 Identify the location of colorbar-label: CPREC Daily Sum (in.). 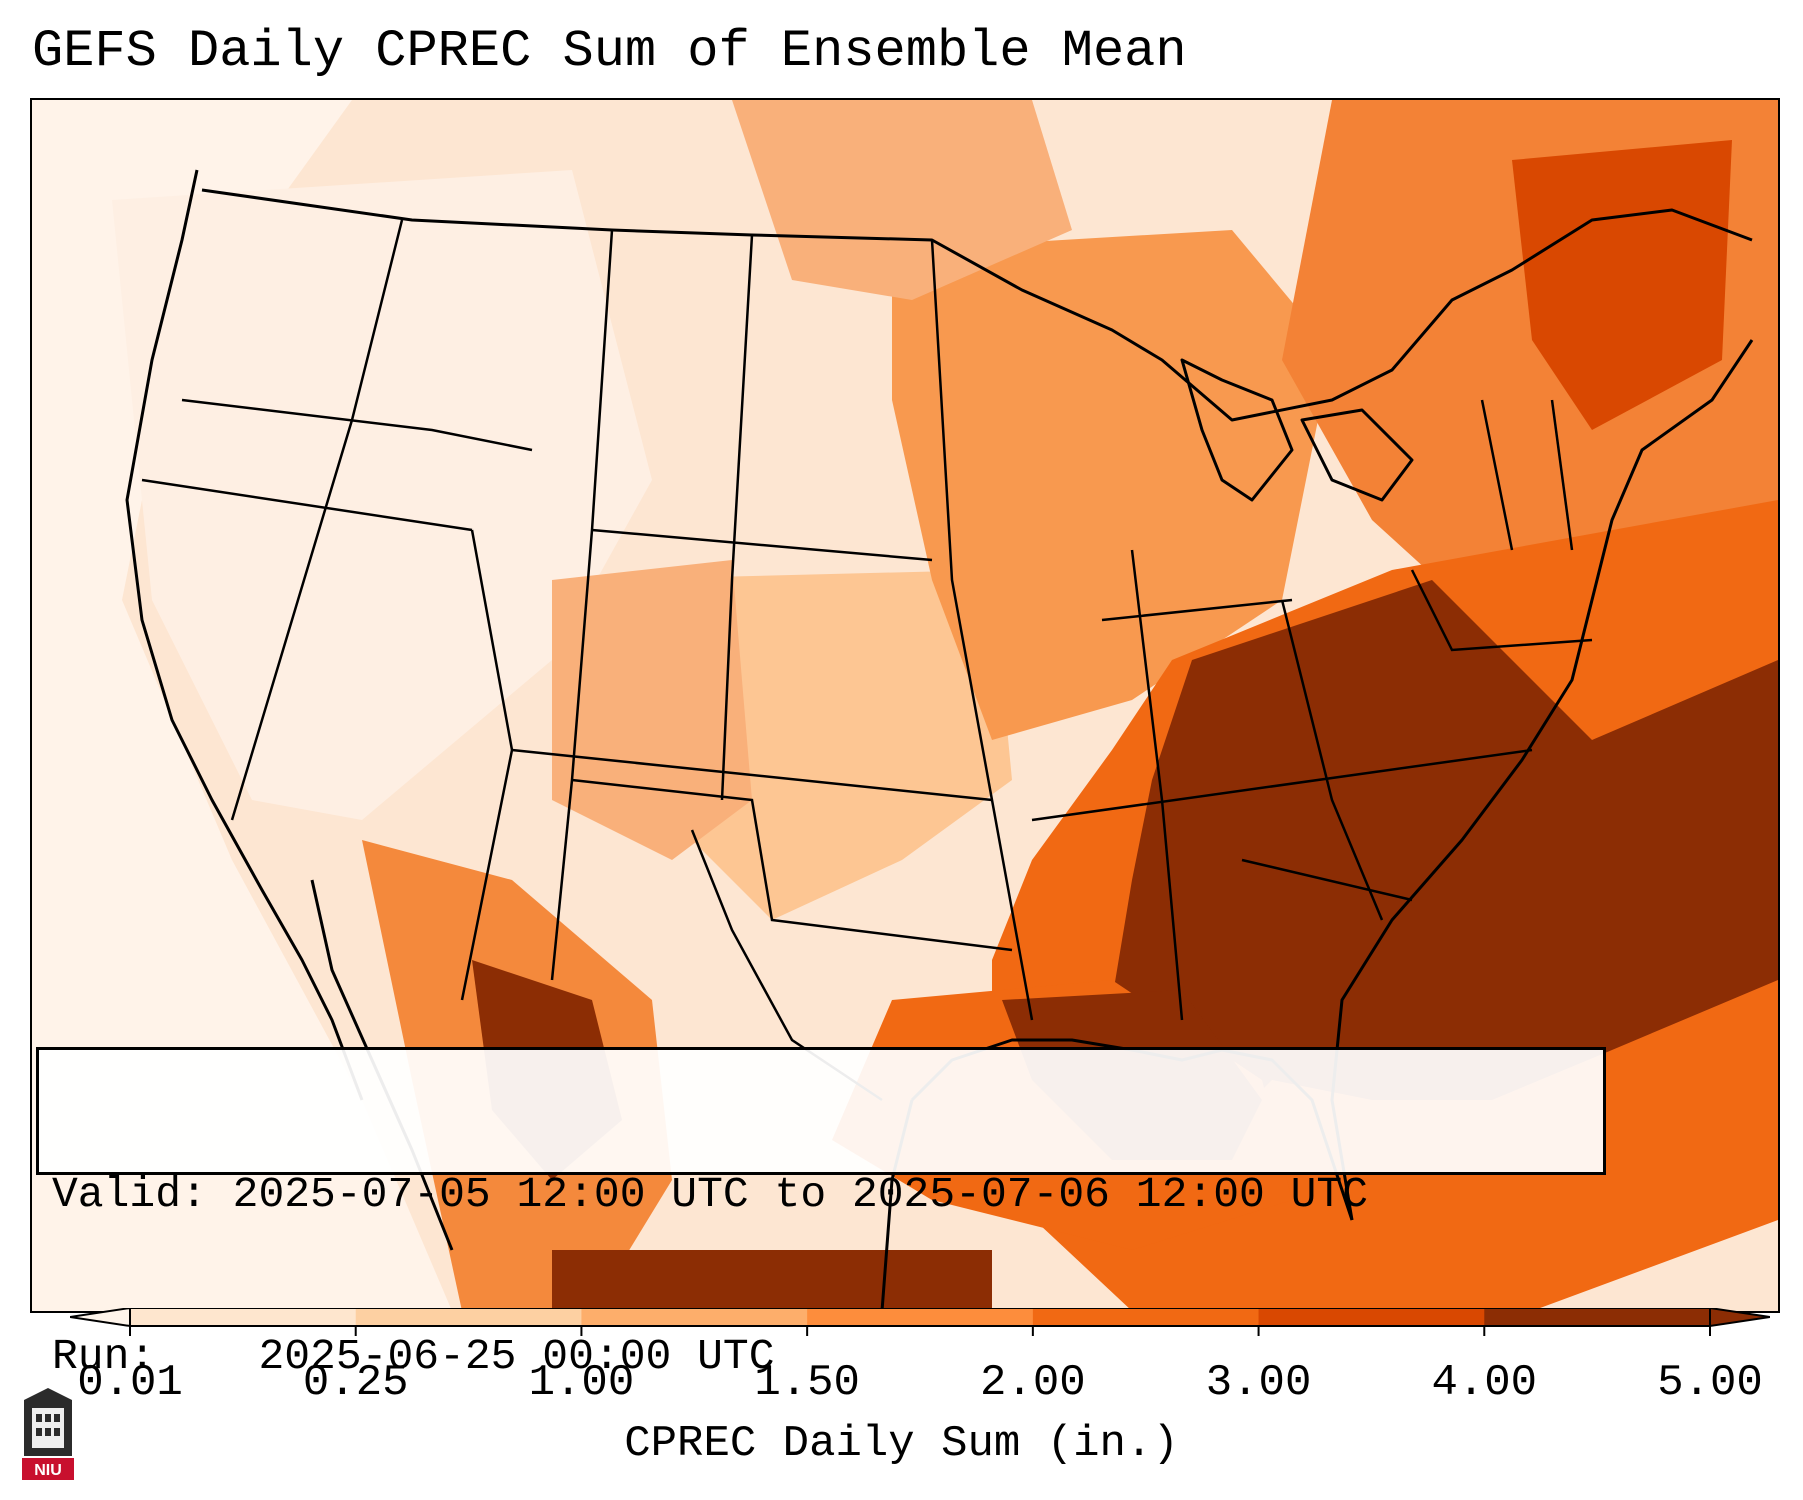
(901, 1444).